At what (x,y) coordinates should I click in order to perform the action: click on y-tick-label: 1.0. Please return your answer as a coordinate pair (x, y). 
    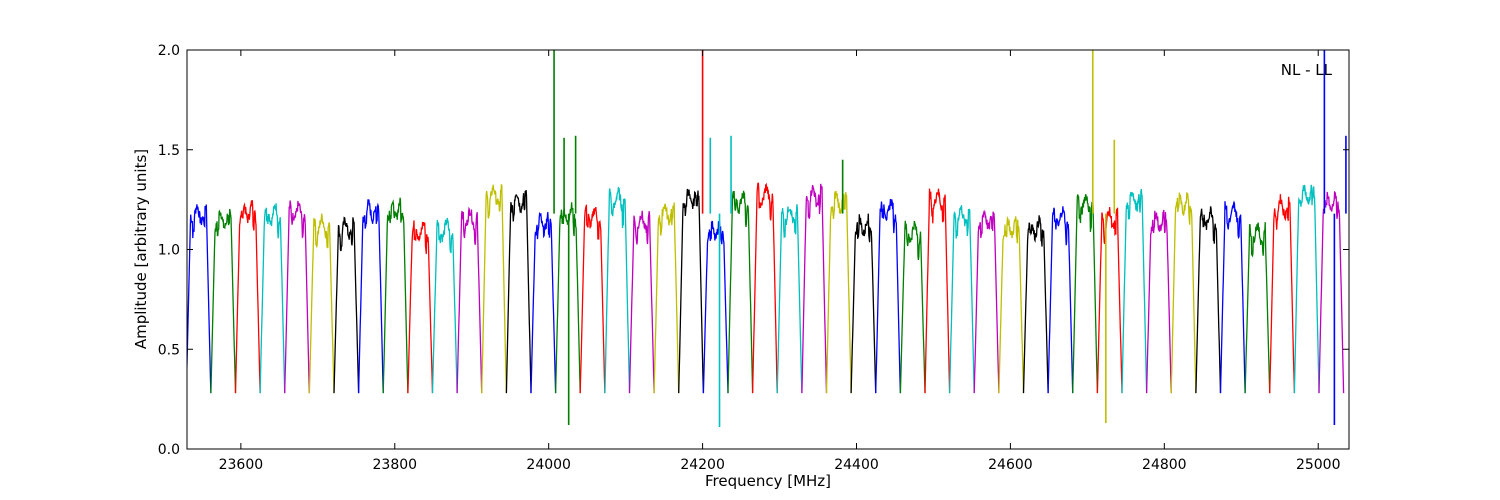
    Looking at the image, I should click on (169, 251).